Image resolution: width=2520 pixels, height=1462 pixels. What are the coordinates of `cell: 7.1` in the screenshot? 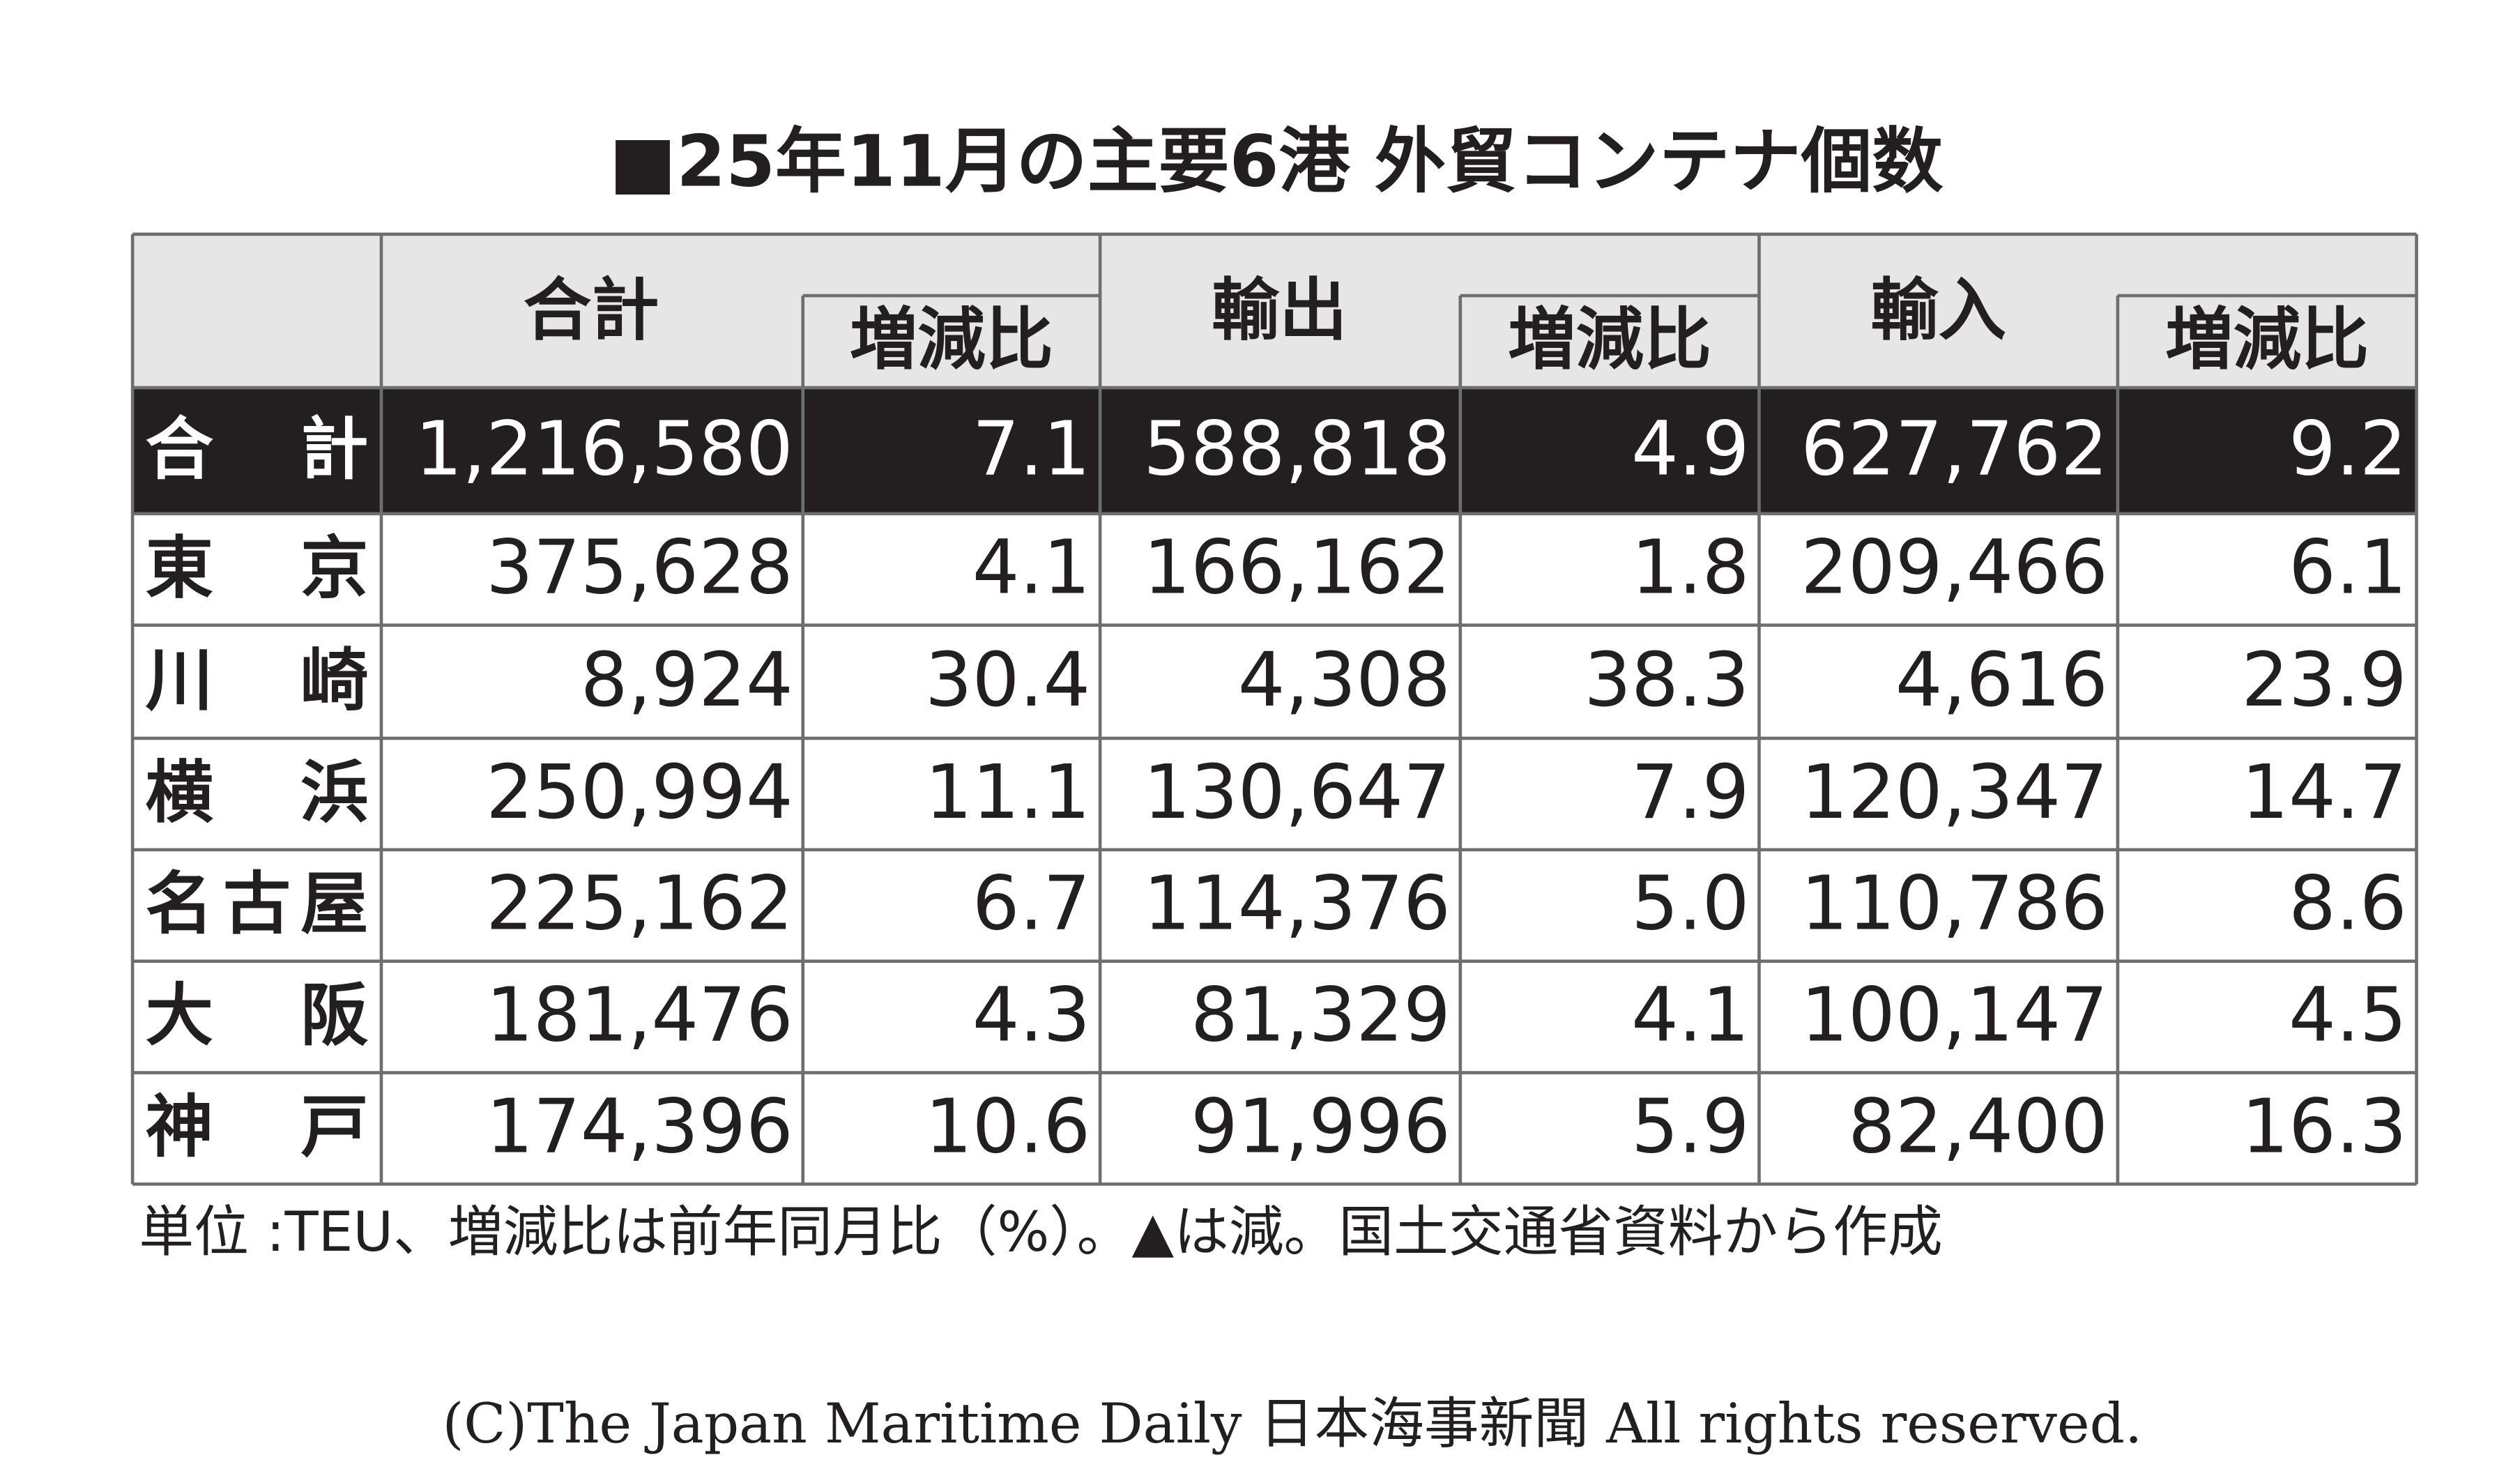 It's located at (1031, 449).